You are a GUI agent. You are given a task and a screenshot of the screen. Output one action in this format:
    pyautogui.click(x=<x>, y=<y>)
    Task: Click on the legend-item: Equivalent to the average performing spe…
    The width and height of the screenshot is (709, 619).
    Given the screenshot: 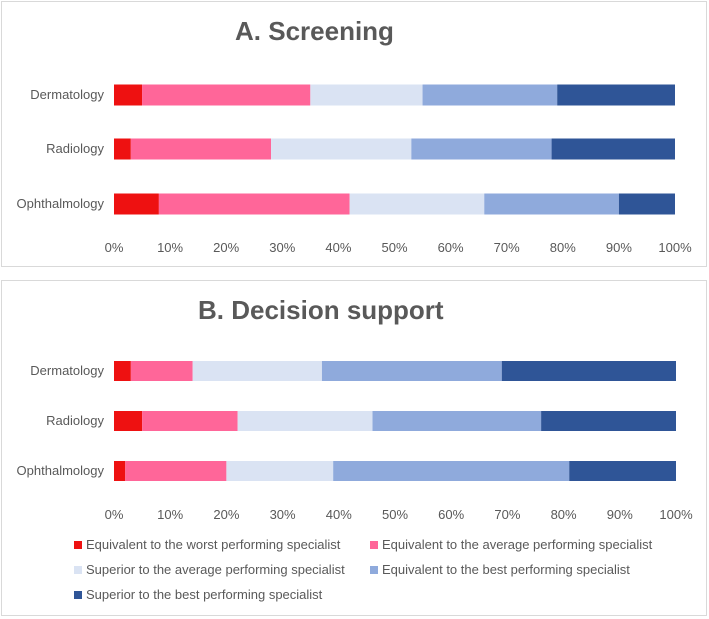 What is the action you would take?
    pyautogui.click(x=511, y=544)
    